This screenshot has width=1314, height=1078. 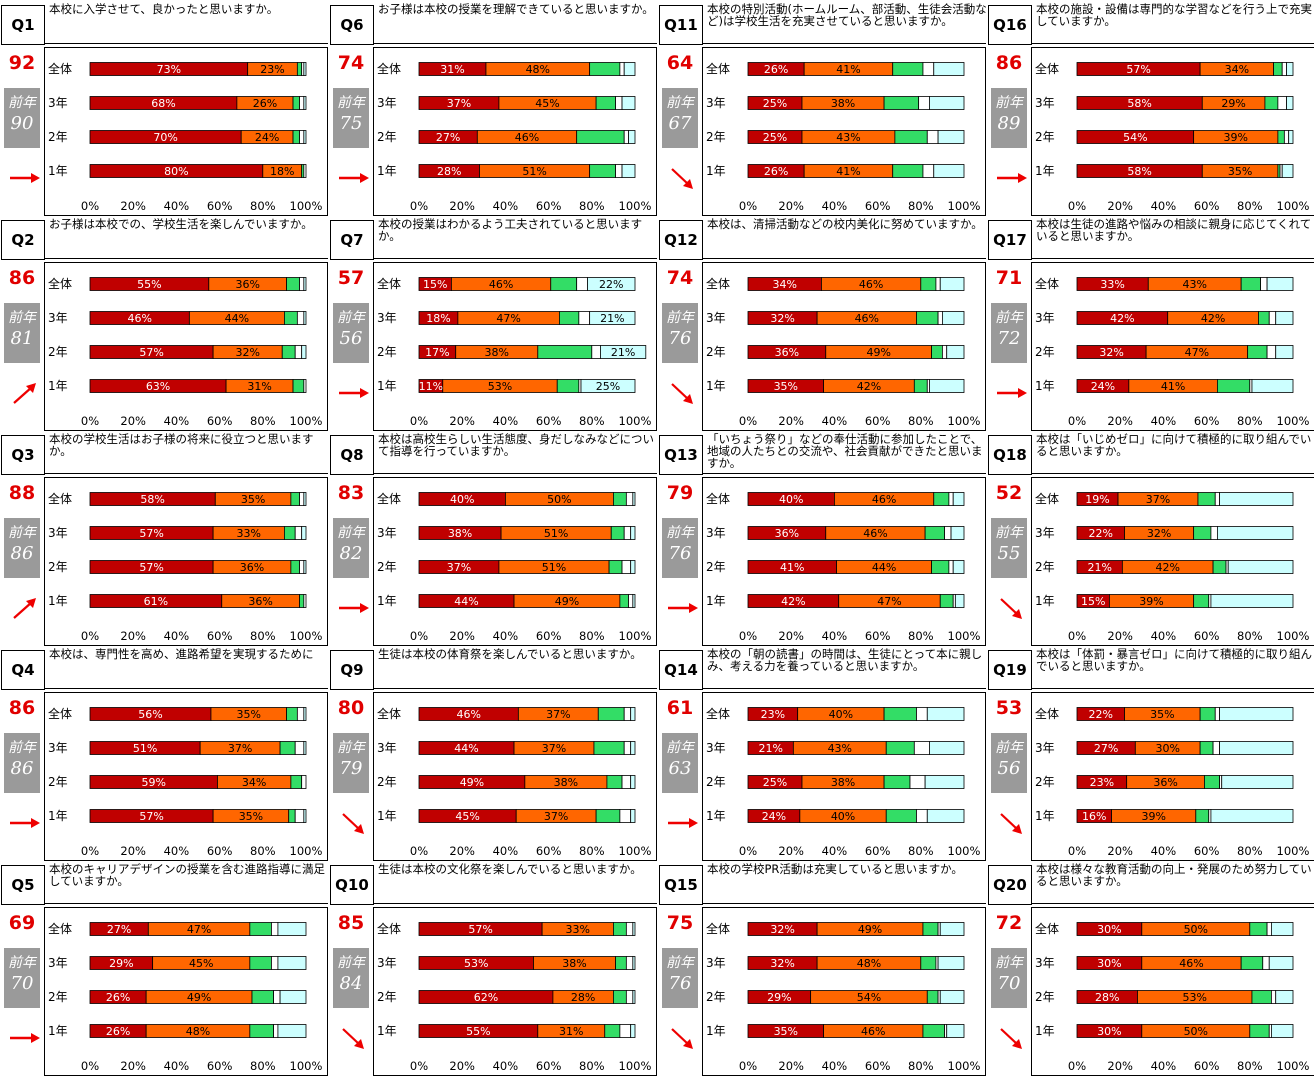 What do you see at coordinates (680, 548) in the screenshot?
I see `previous-year-box: 前年 76` at bounding box center [680, 548].